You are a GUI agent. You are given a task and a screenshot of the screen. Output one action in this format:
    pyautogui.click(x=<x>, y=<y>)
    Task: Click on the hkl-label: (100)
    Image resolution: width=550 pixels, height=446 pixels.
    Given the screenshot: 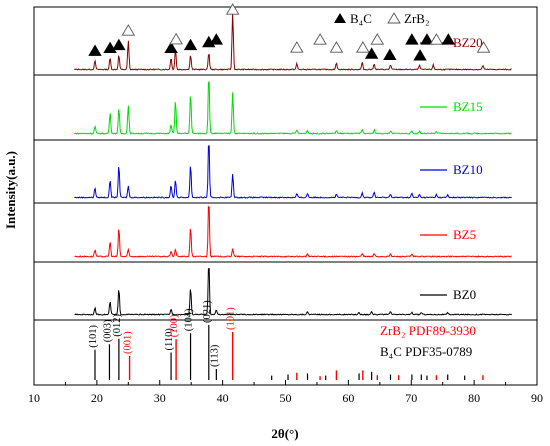 What is the action you would take?
    pyautogui.click(x=174, y=325)
    